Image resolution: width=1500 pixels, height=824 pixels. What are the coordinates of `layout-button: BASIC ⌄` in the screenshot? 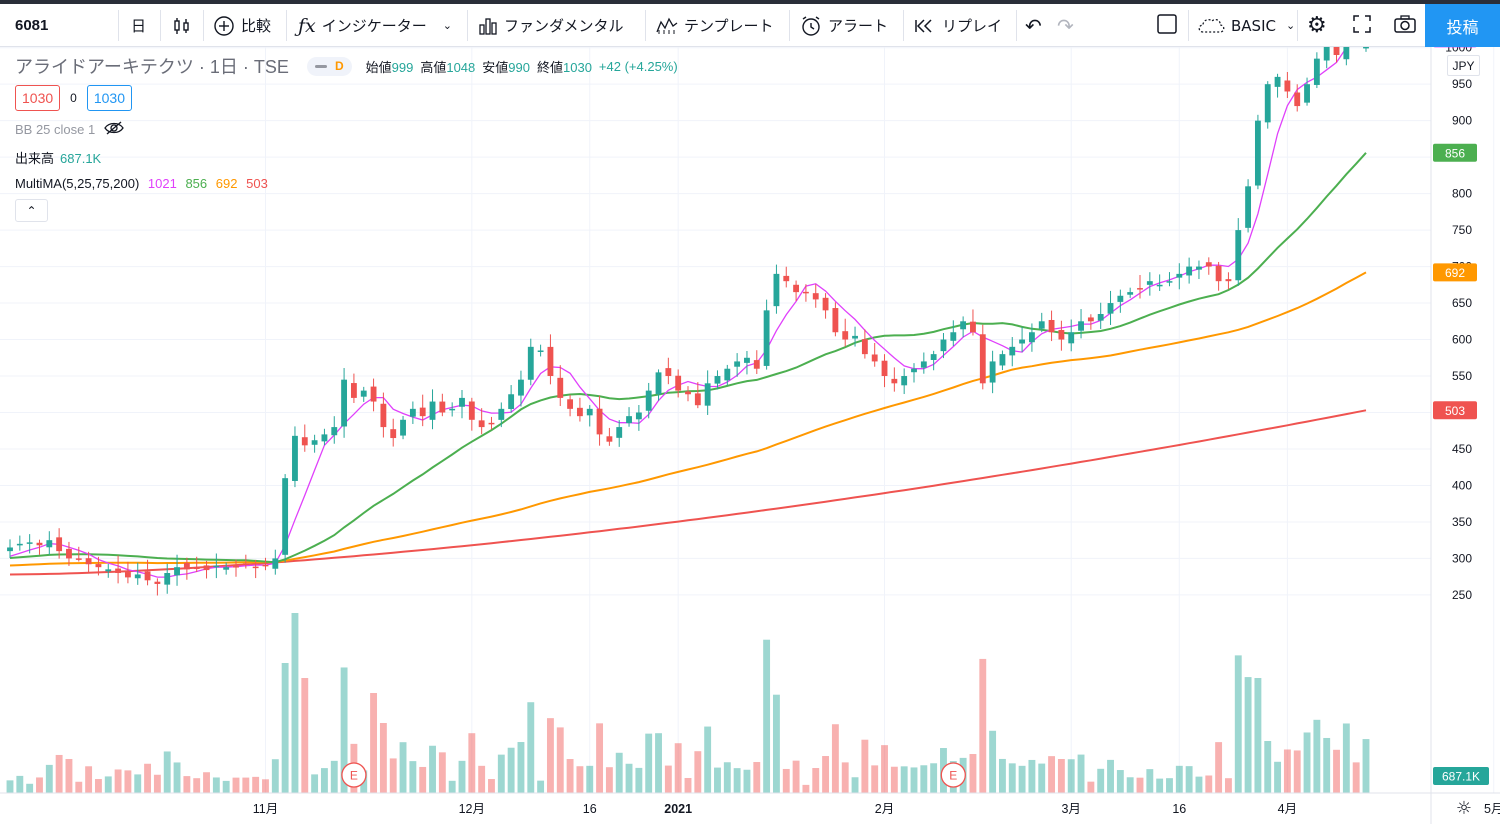 It's located at (1246, 25).